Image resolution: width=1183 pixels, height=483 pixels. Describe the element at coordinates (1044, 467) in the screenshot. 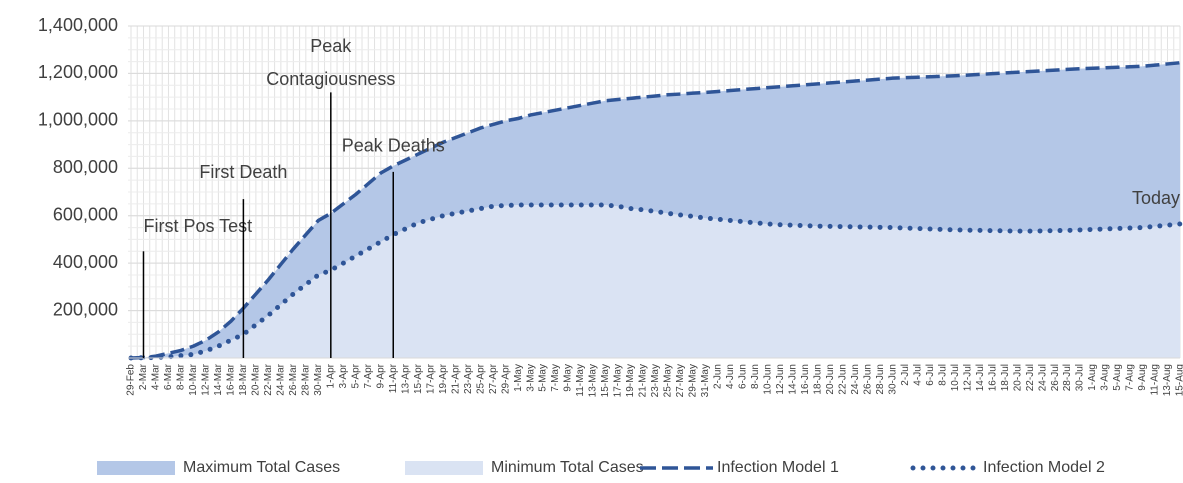

I see `legend-label: Infection Model 2` at that location.